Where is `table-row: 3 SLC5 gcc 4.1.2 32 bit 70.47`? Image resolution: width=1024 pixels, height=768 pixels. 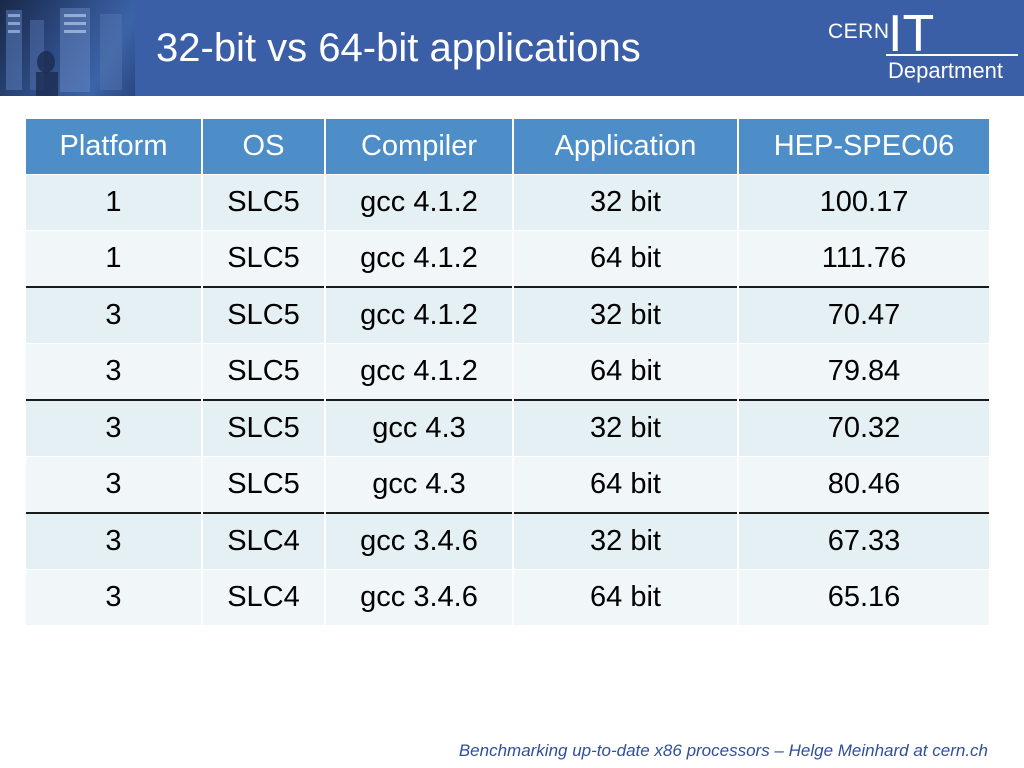
table-row: 3 SLC5 gcc 4.1.2 32 bit 70.47 is located at coordinates (507, 315).